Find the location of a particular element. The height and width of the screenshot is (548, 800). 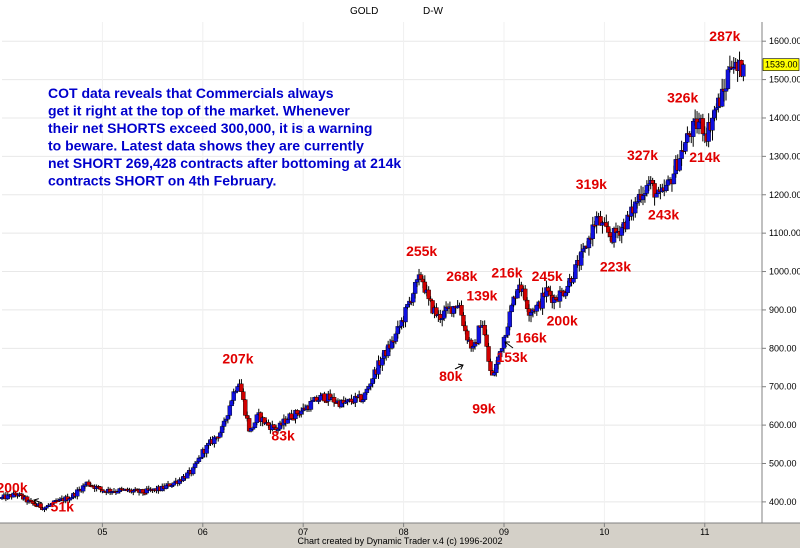

y-tick-label: 400.00 is located at coordinates (783, 502).